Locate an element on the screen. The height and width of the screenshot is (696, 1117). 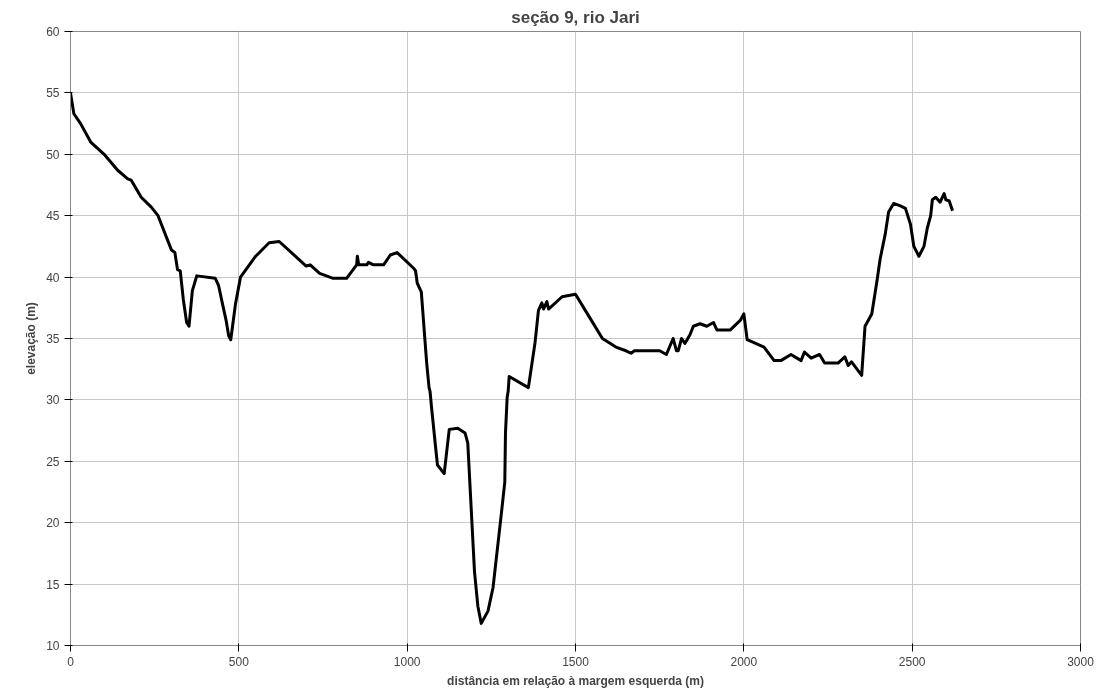
y-tick-label: 15 is located at coordinates (53, 584).